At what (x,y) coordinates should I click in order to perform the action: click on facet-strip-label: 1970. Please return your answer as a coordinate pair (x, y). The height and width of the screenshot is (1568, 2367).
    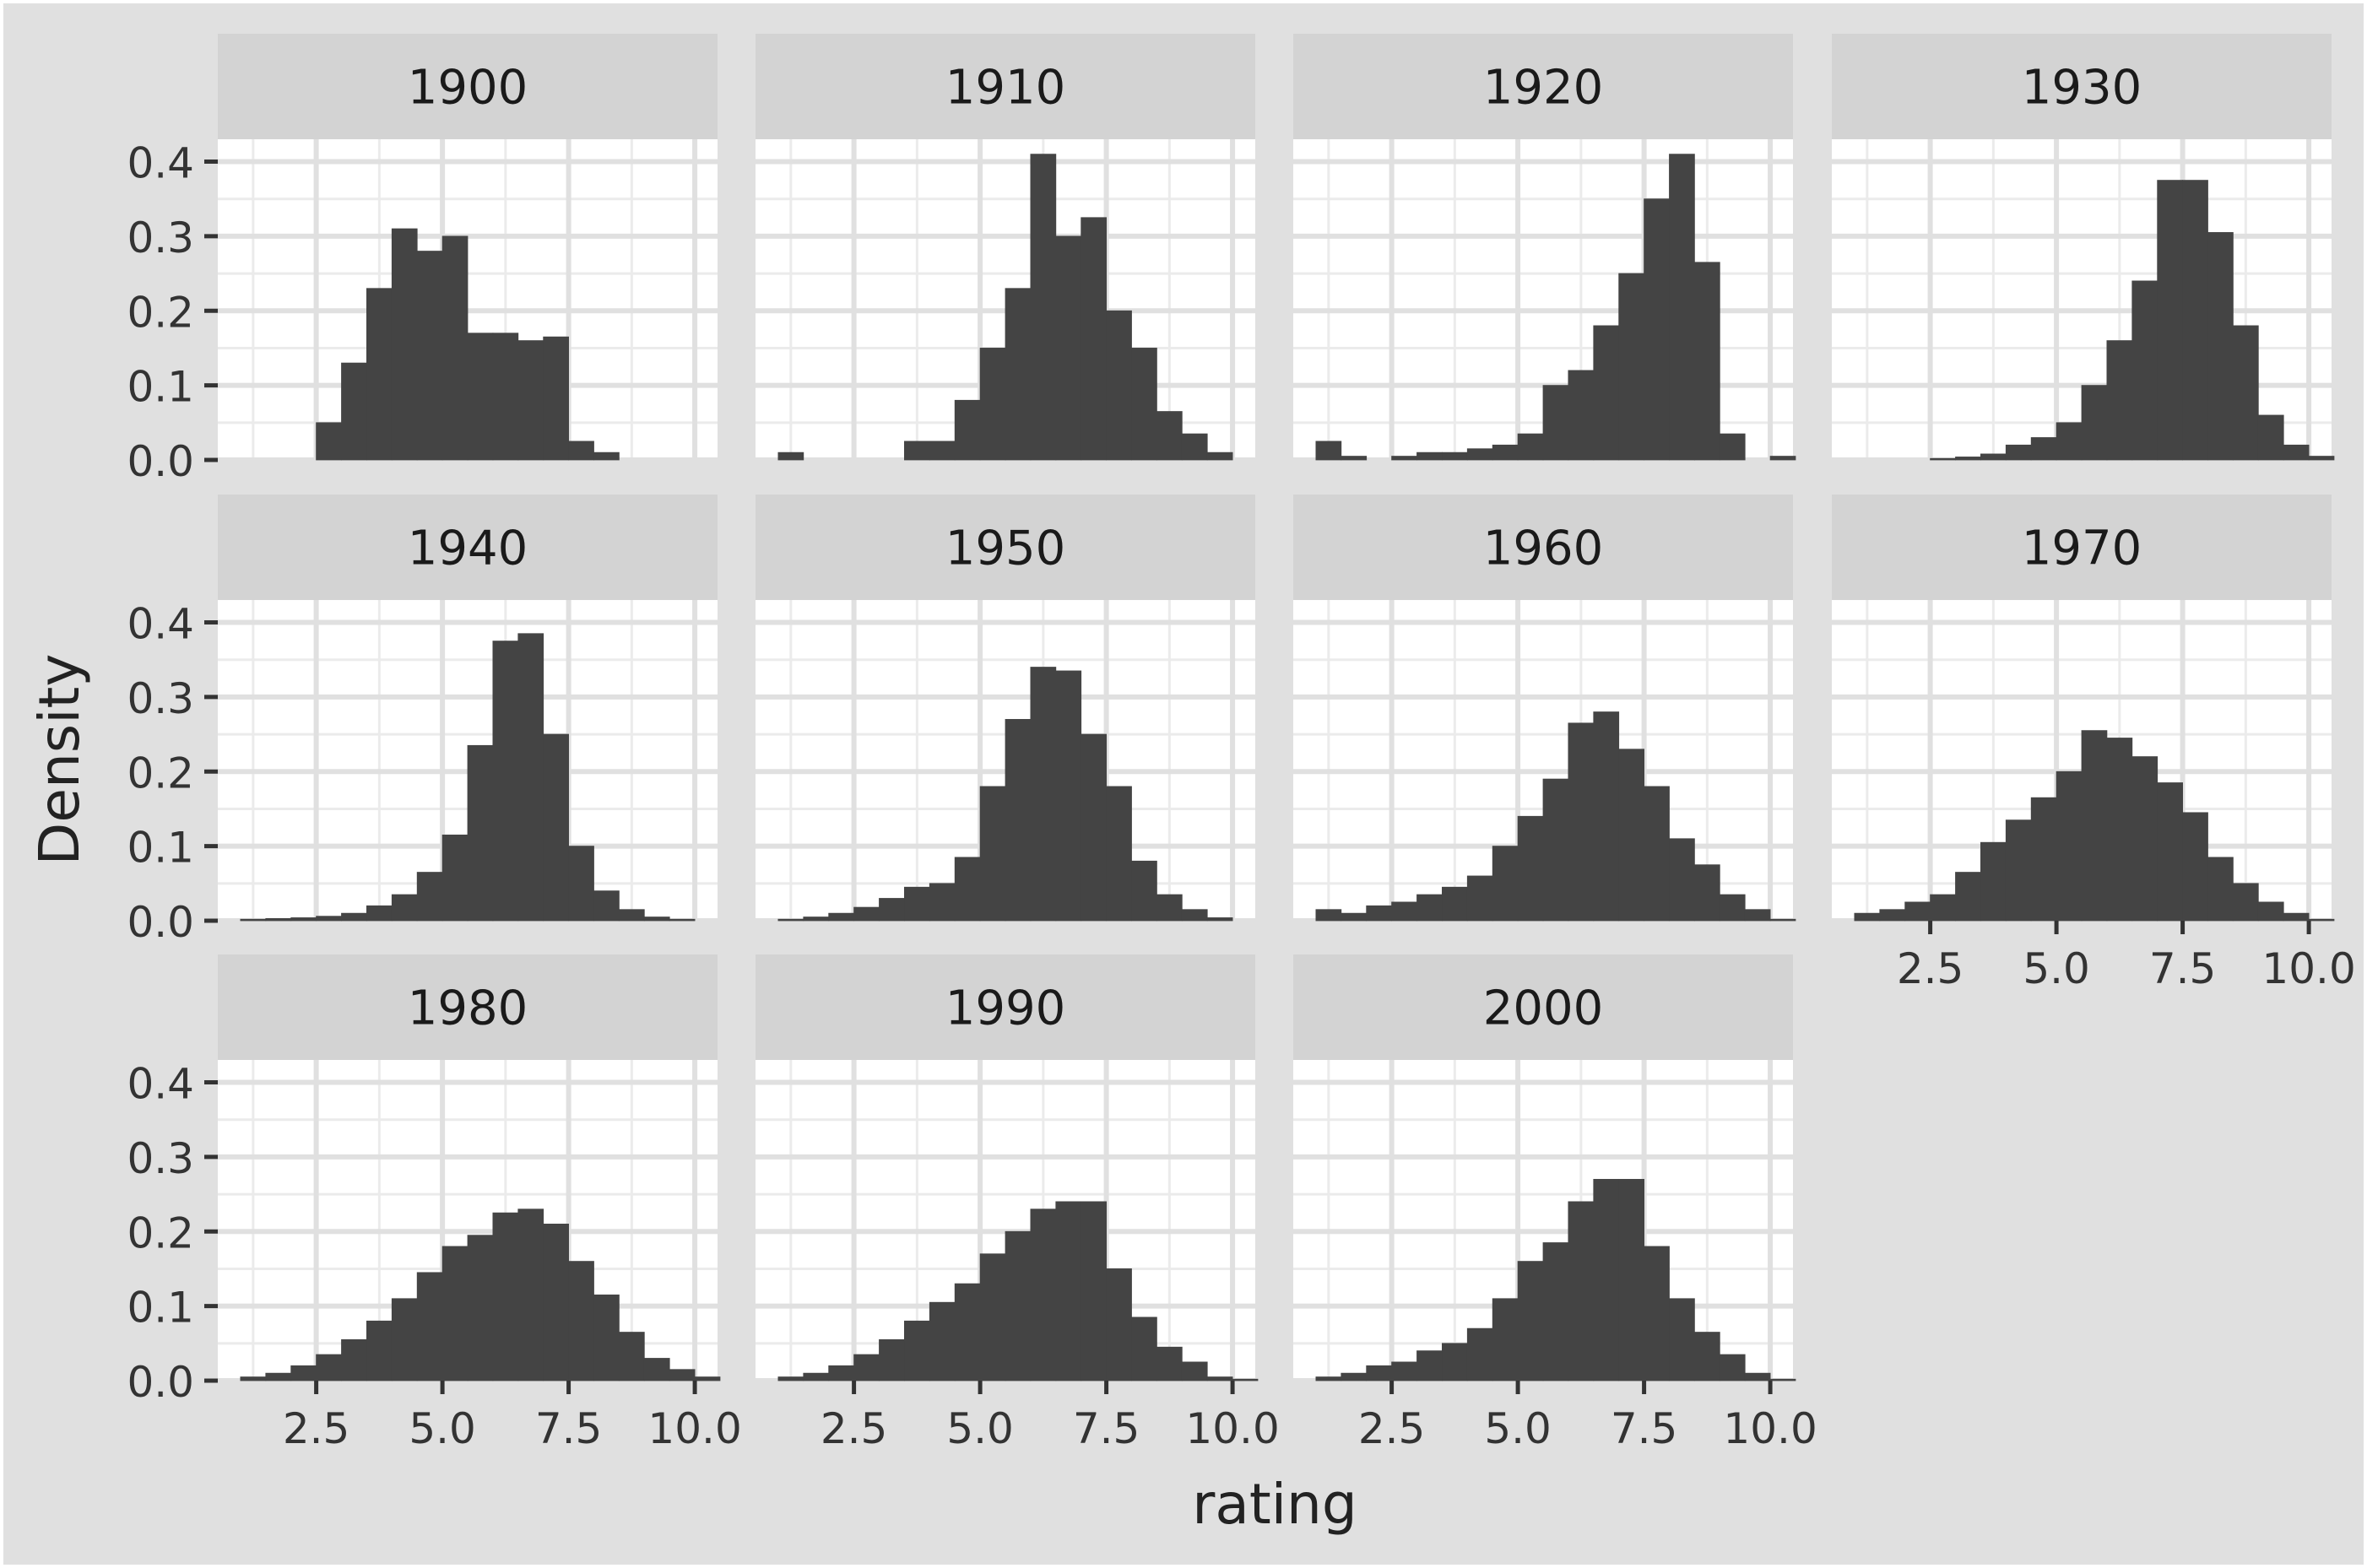
    Looking at the image, I should click on (2082, 549).